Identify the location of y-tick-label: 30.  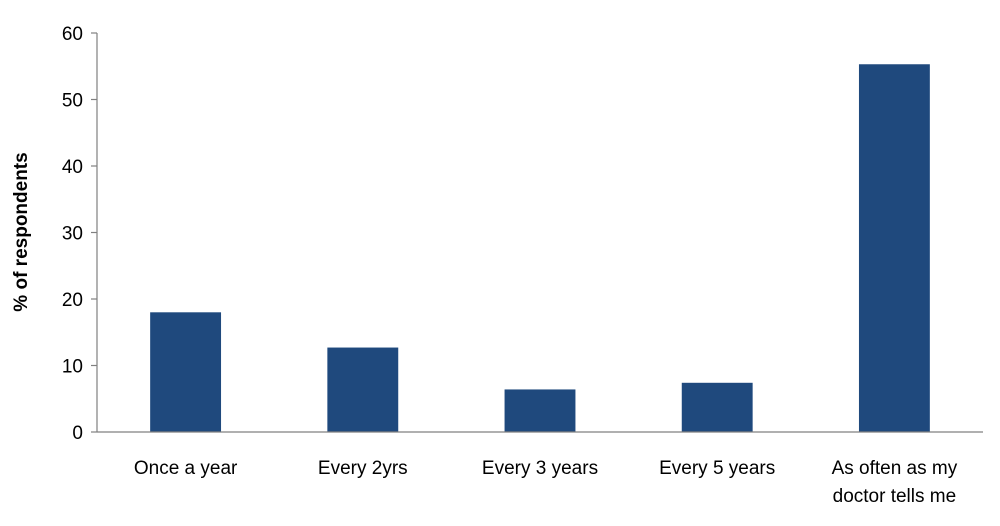
(72, 234).